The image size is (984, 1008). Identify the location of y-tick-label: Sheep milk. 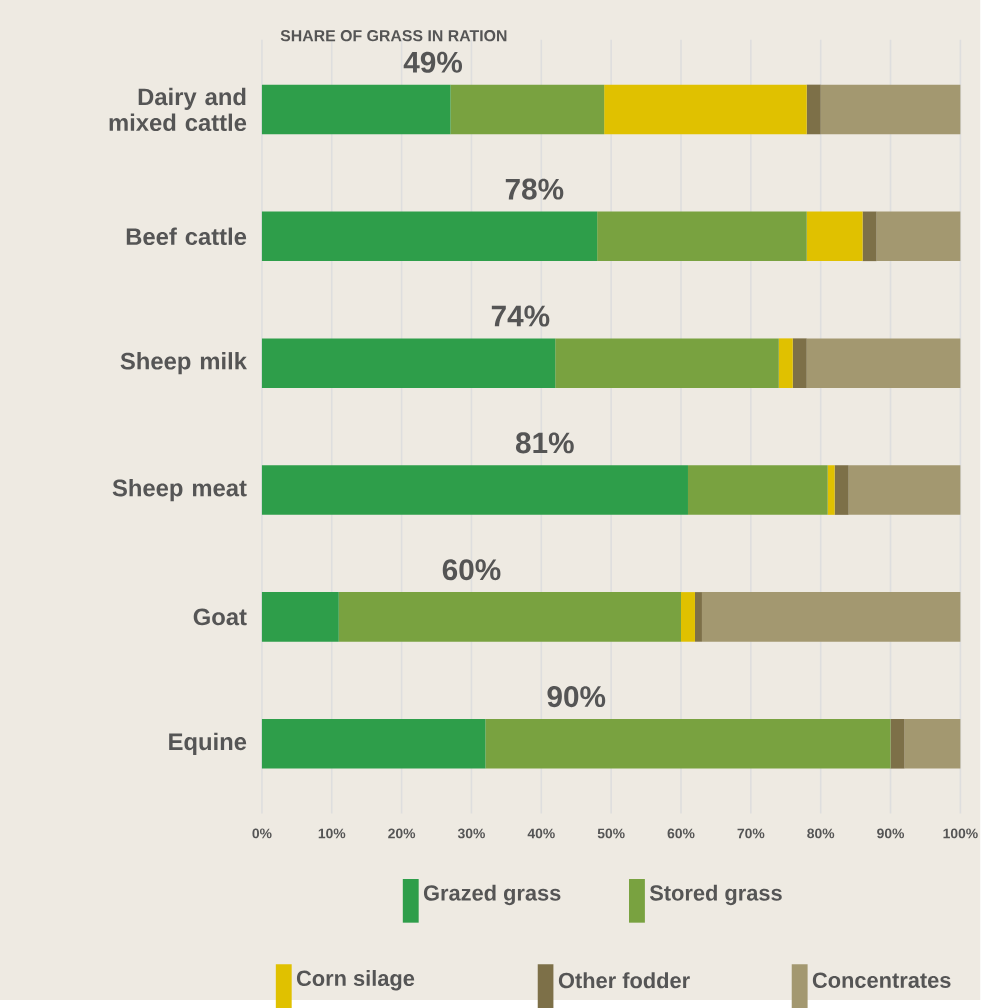
(183, 363).